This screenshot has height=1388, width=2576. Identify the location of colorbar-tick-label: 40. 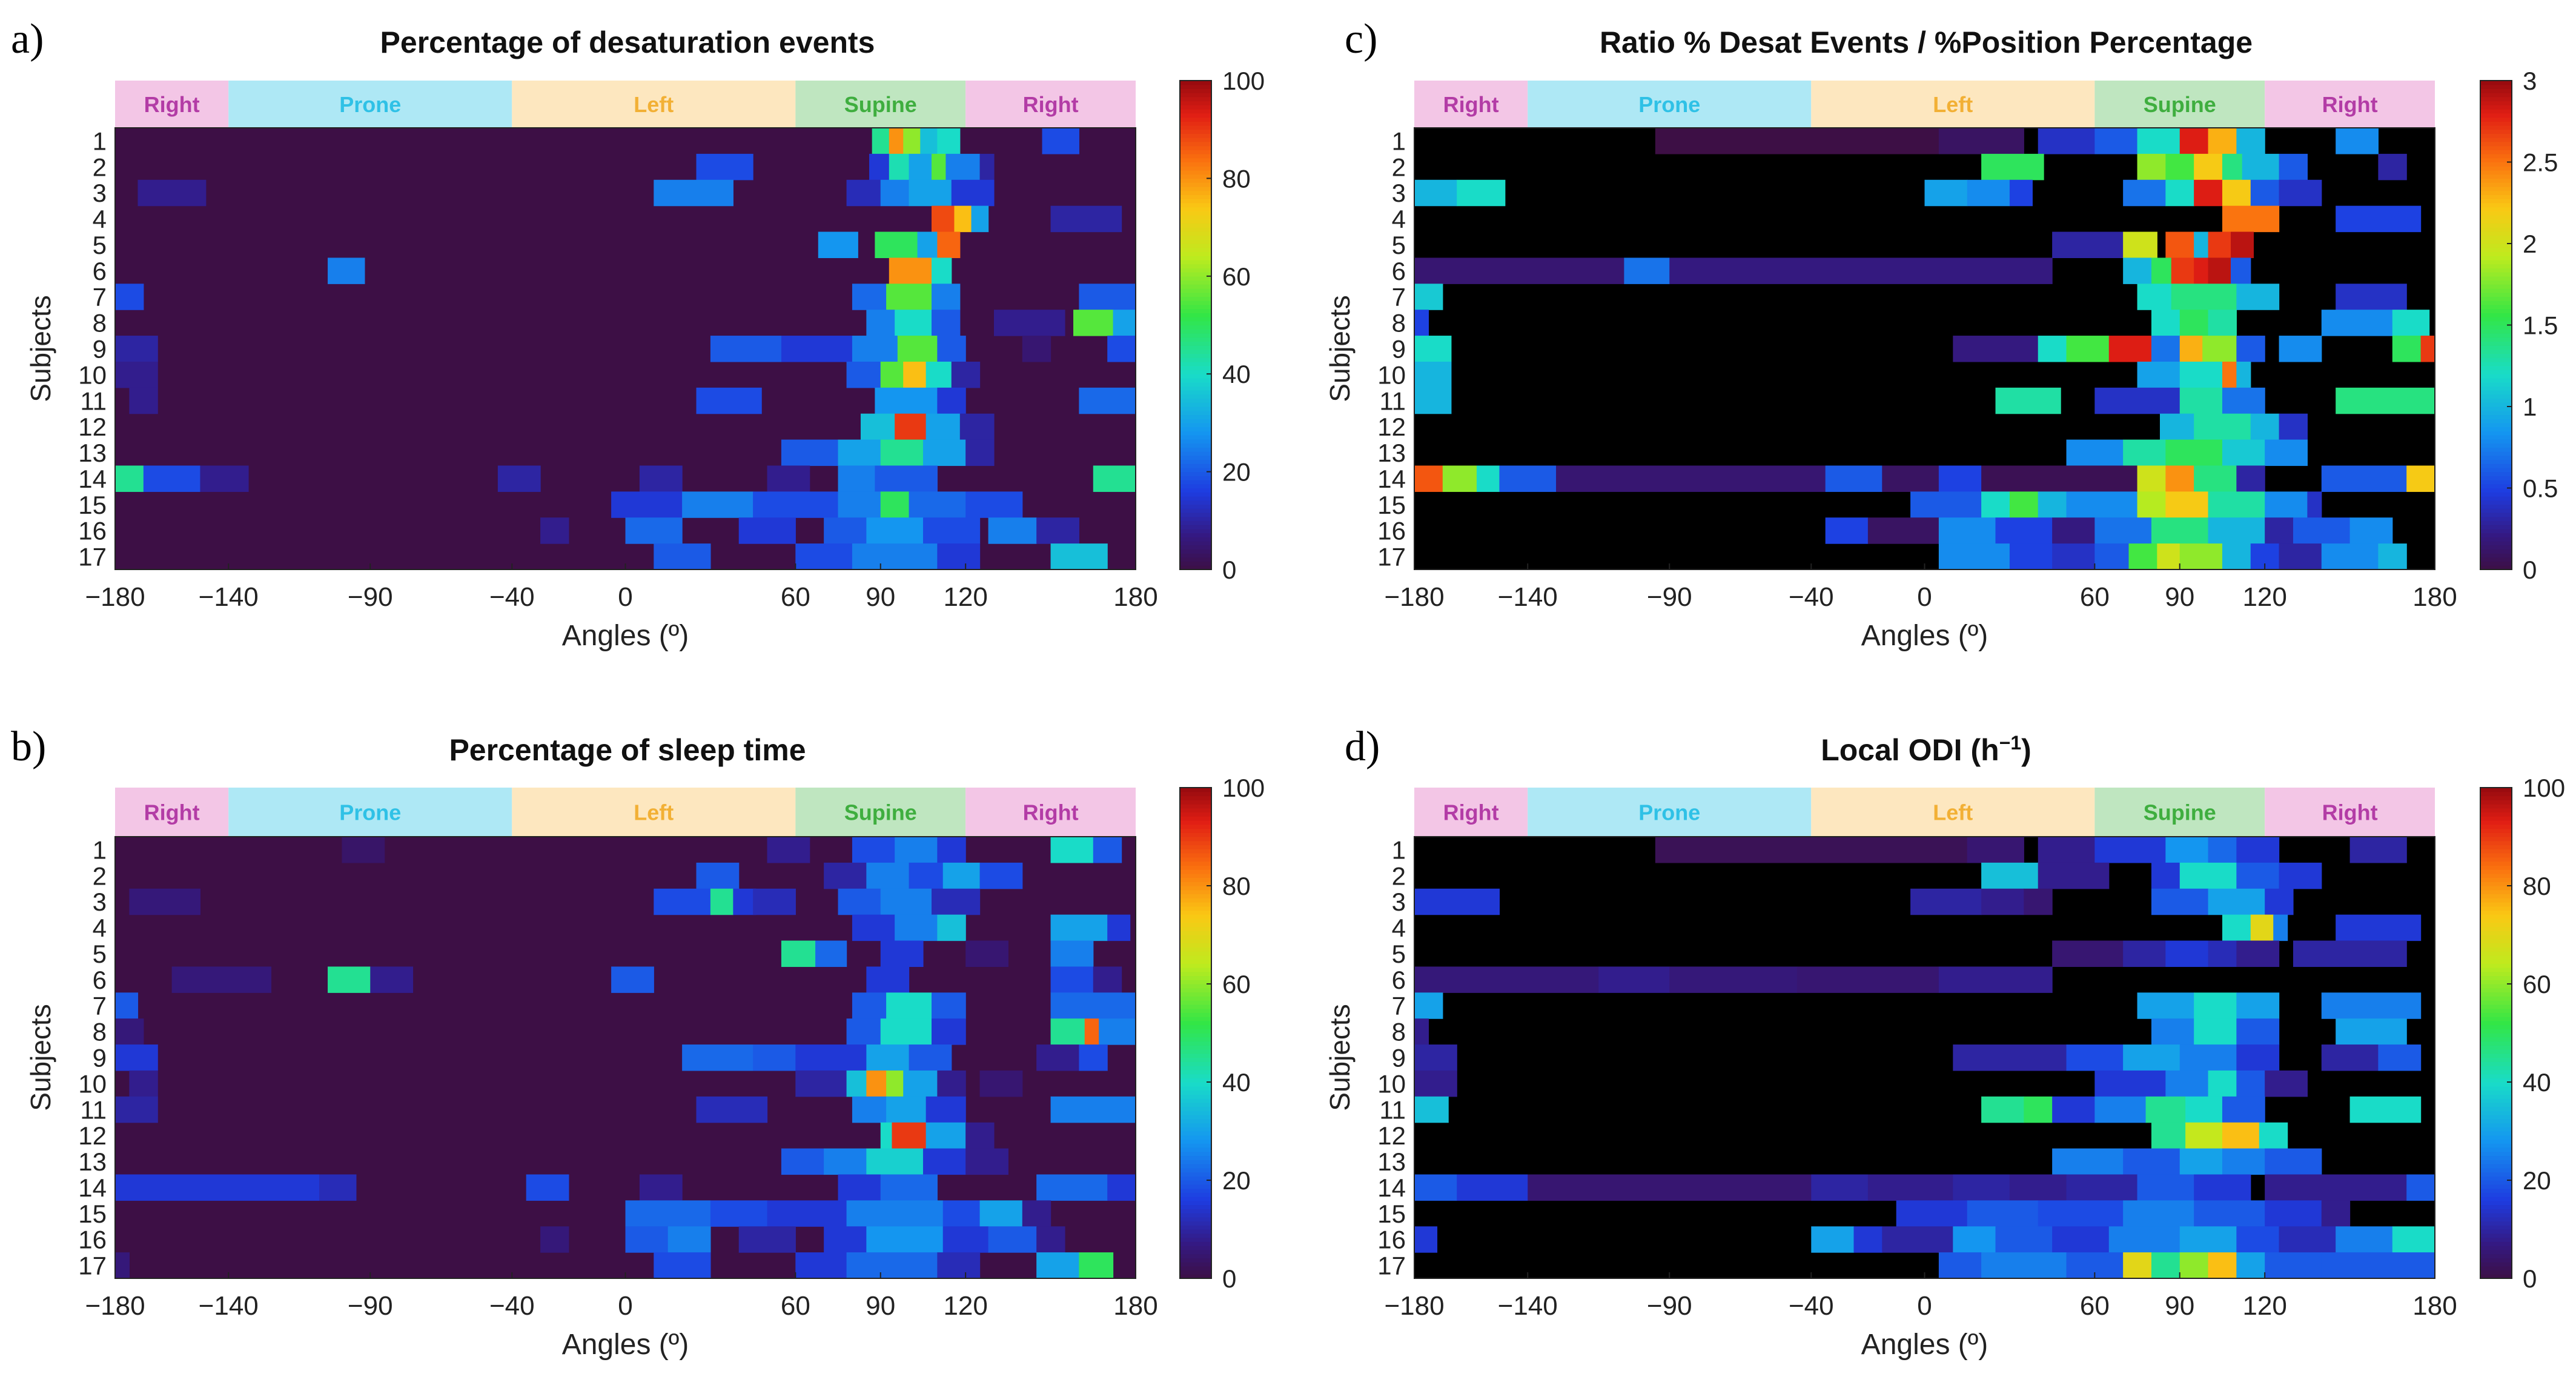
(2537, 1082).